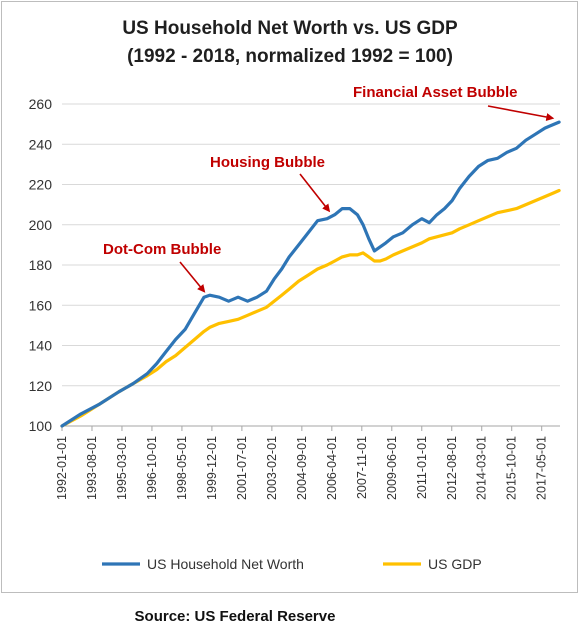  What do you see at coordinates (122, 468) in the screenshot?
I see `x-tick-label: 1995-03-01` at bounding box center [122, 468].